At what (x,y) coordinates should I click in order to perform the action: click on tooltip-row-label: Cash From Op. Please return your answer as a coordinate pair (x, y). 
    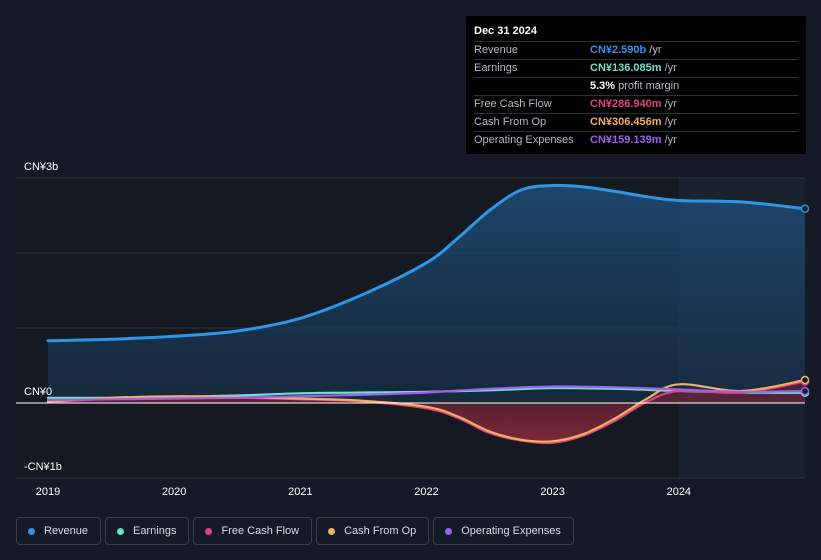
    Looking at the image, I should click on (510, 122).